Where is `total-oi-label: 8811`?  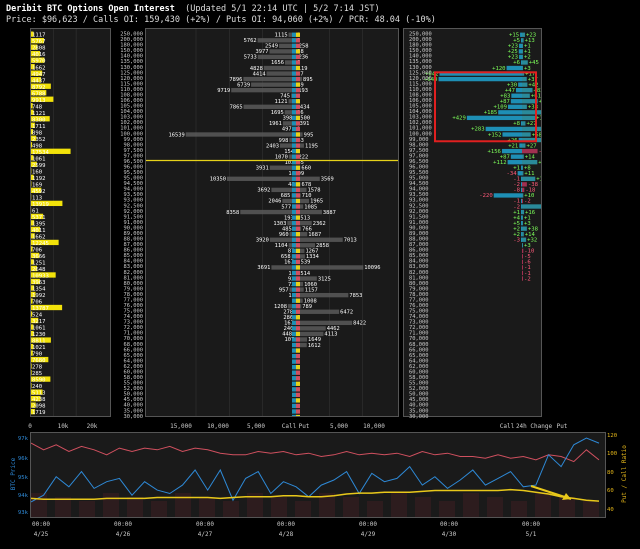 total-oi-label: 8811 is located at coordinates (38, 342).